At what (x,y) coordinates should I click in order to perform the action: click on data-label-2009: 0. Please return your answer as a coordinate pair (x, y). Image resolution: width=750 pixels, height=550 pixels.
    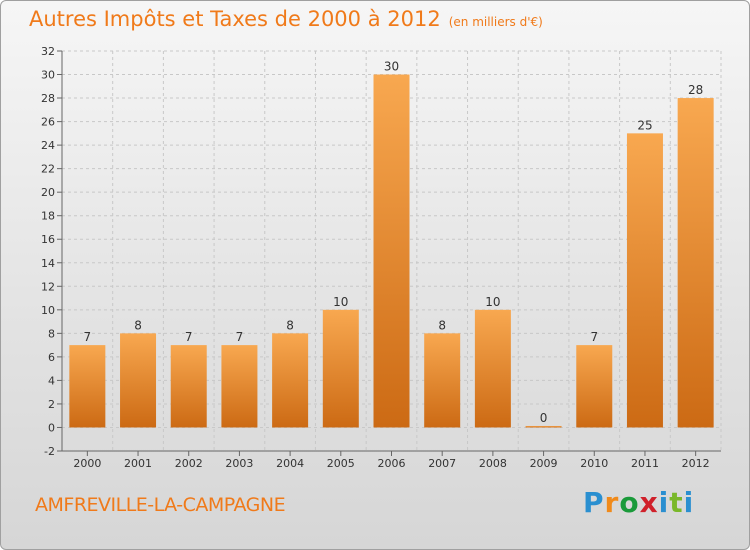
    Looking at the image, I should click on (544, 418).